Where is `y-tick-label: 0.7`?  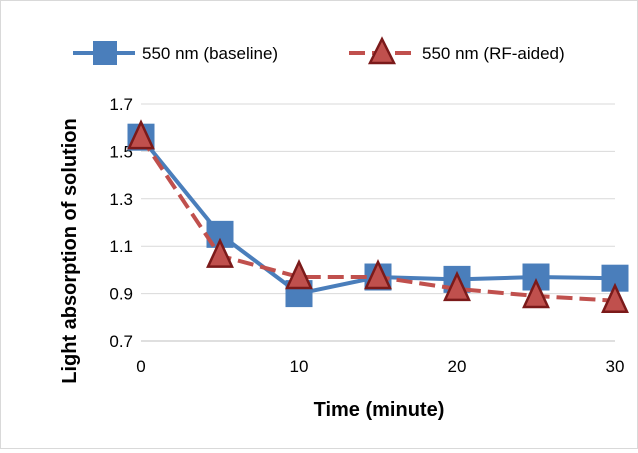 y-tick-label: 0.7 is located at coordinates (121, 341).